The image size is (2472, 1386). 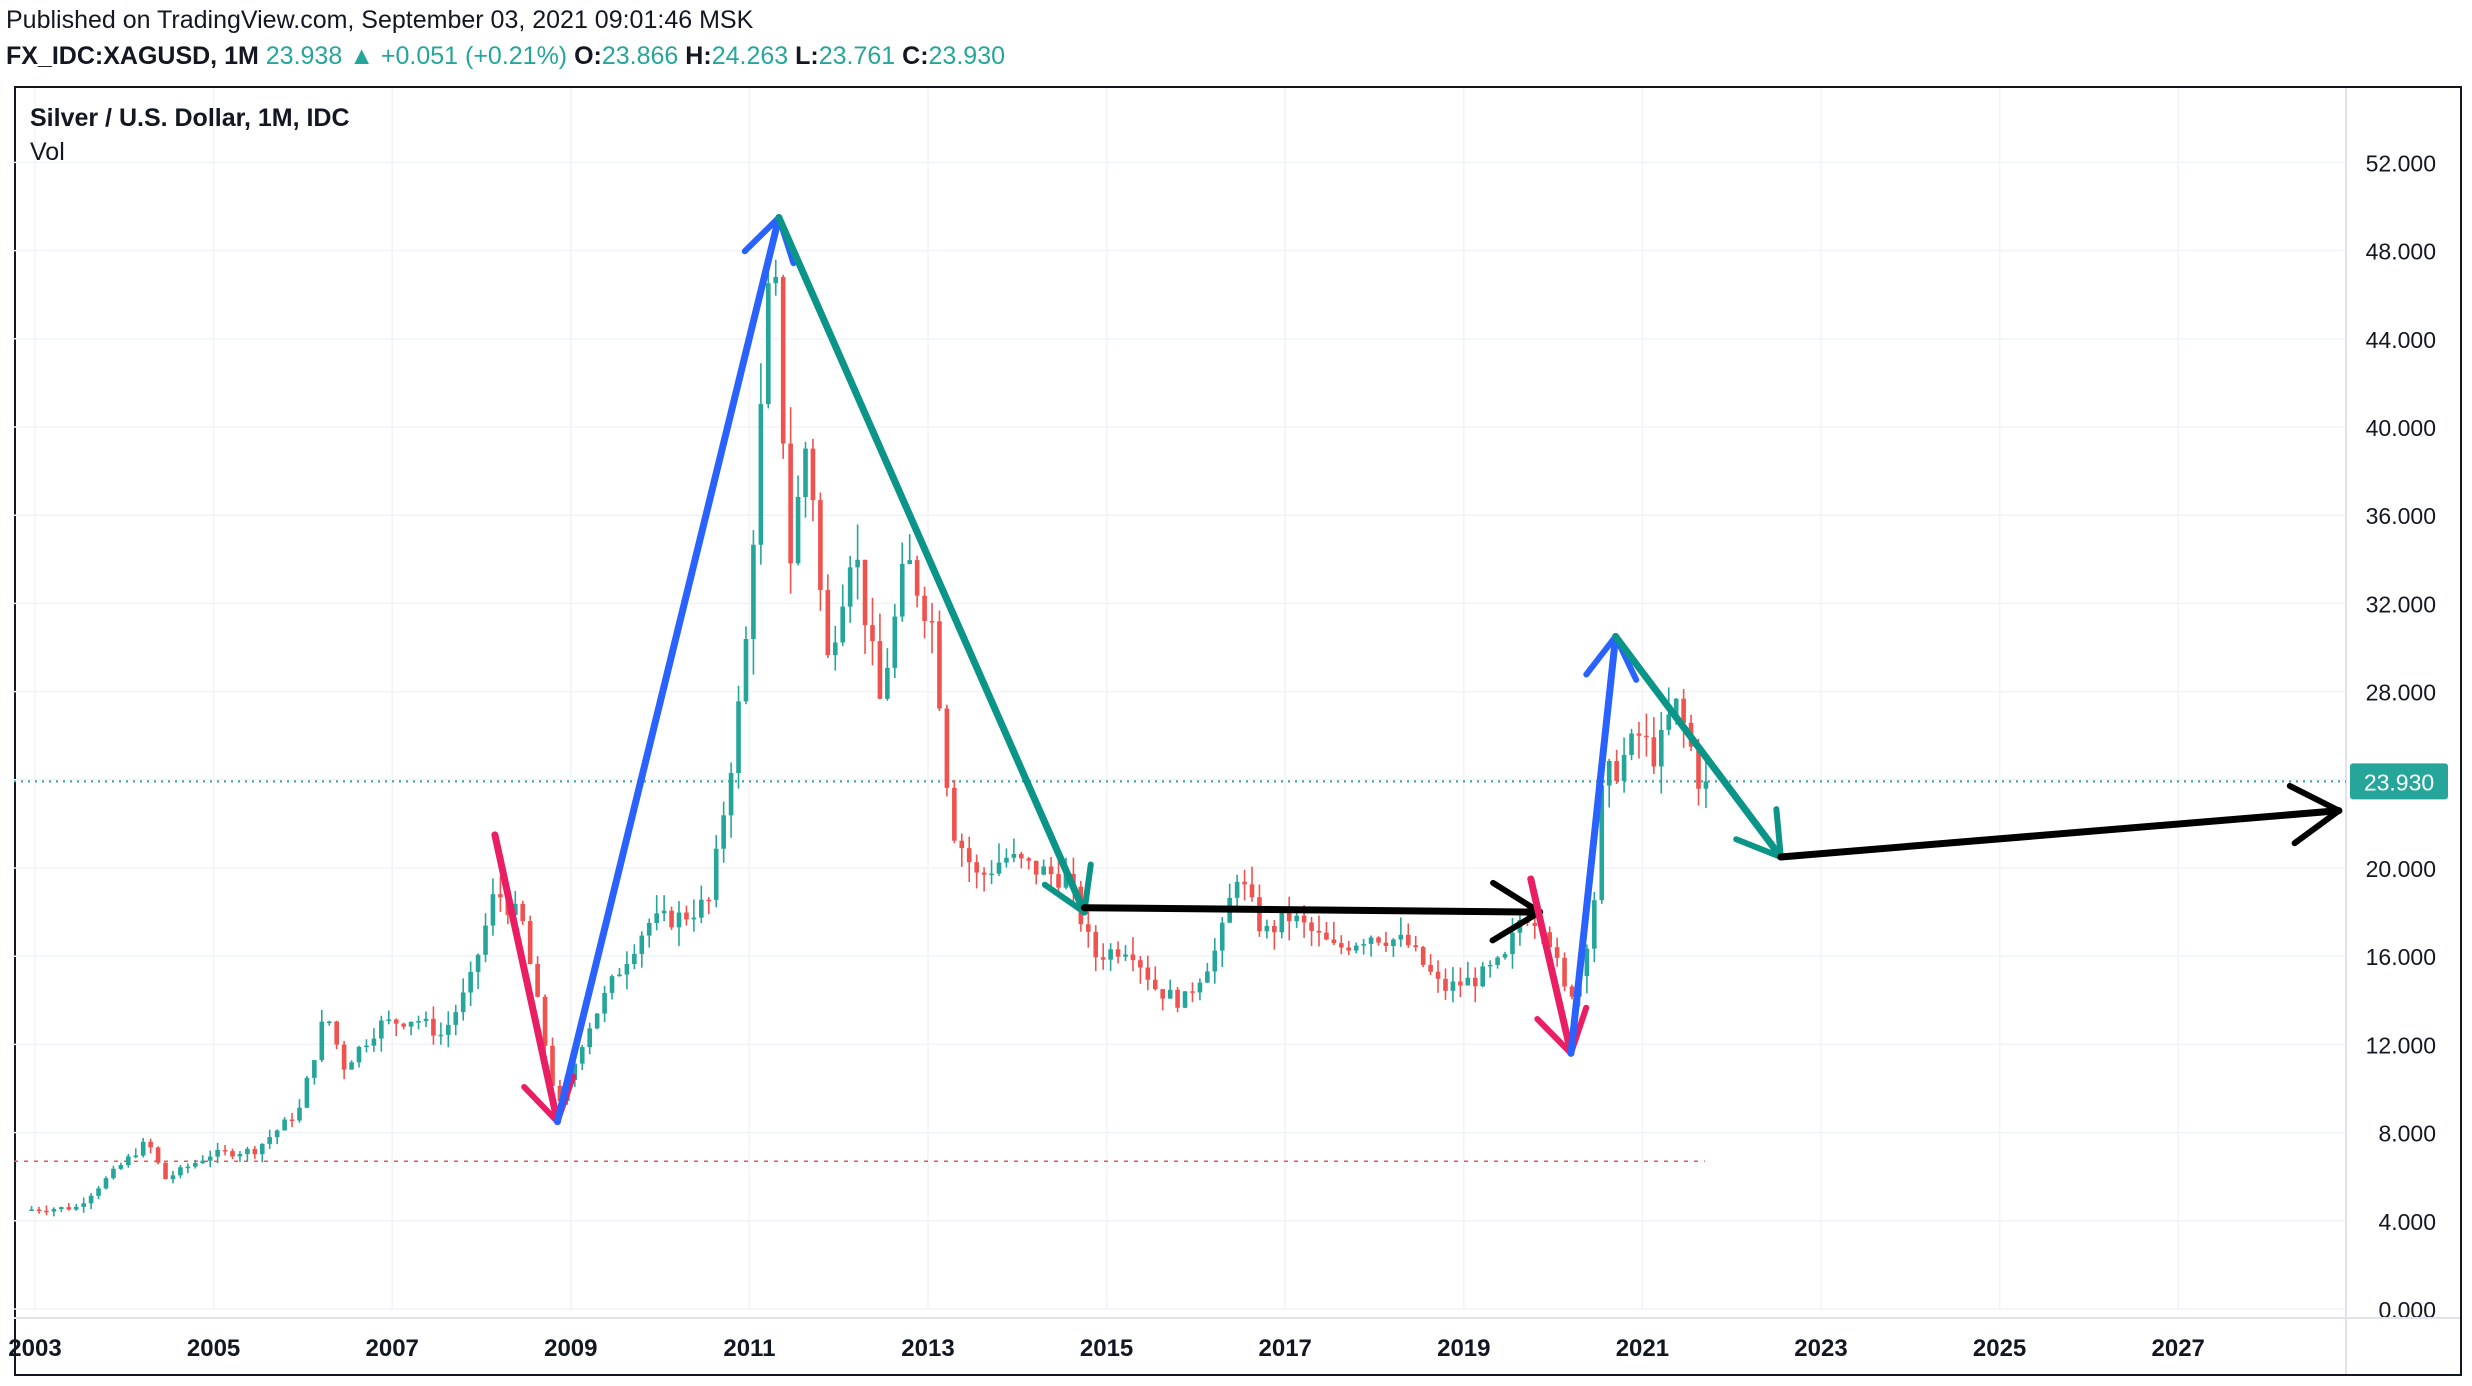 I want to click on x-tick-label: 2025, so click(x=1999, y=1348).